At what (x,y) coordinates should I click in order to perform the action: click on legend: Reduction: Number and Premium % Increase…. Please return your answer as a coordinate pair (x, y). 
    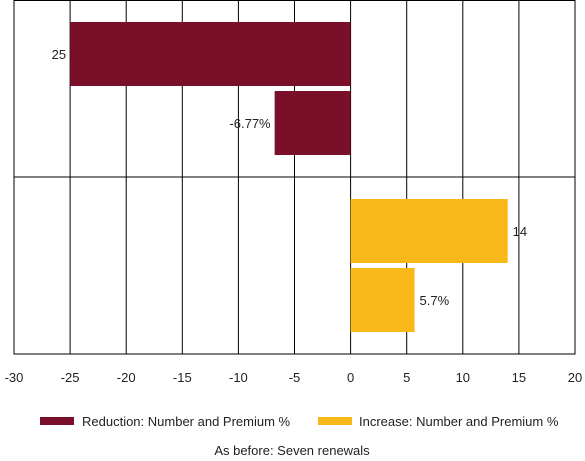
    Looking at the image, I should click on (299, 421).